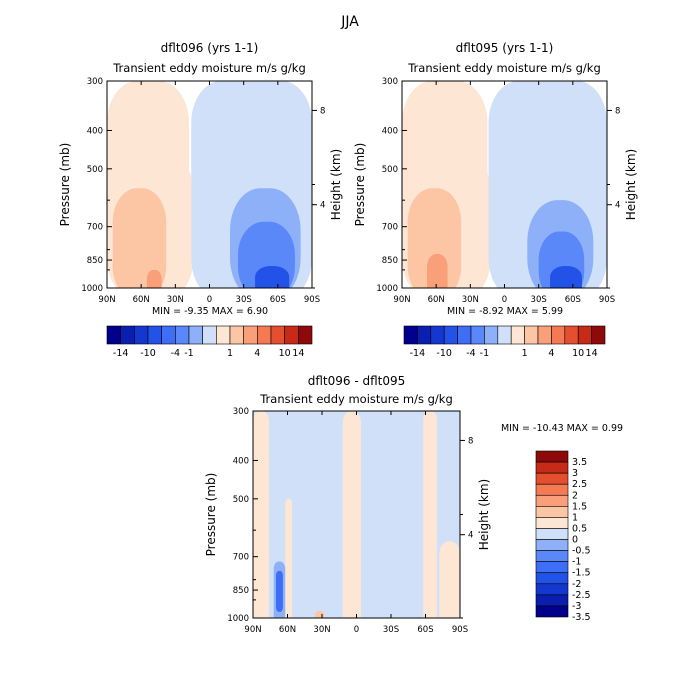 Image resolution: width=700 pixels, height=700 pixels. Describe the element at coordinates (581, 617) in the screenshot. I see `colorbar-label: -3.5` at that location.